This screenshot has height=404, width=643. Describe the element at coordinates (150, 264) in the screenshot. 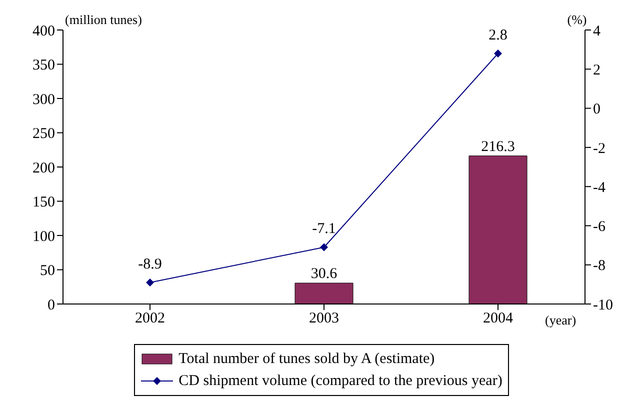

I see `data-label: -8.9` at that location.